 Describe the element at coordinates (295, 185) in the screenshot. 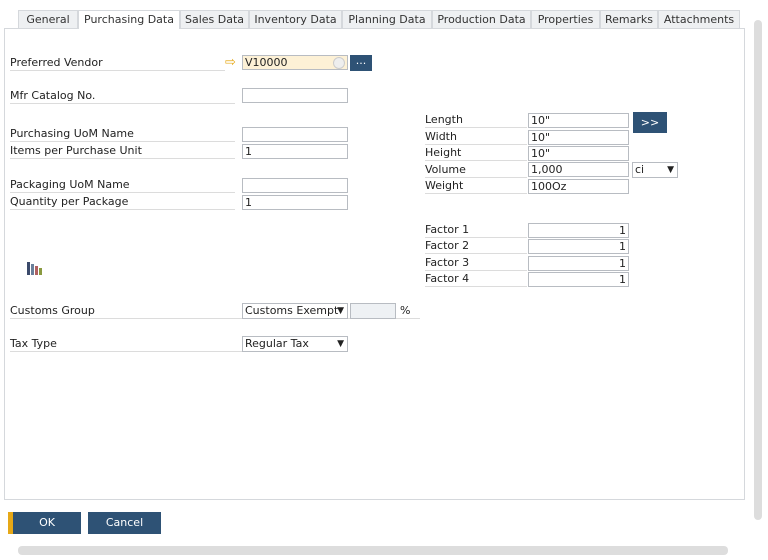

I see `packaging-uom-input` at that location.